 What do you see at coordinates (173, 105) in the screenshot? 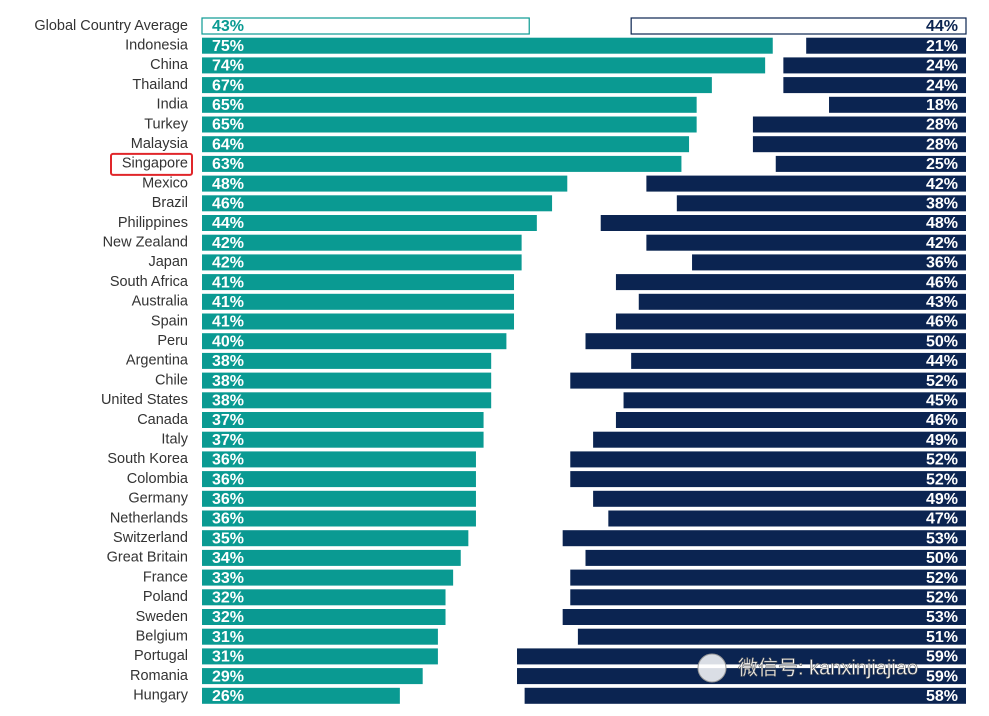
I see `category-label: India` at bounding box center [173, 105].